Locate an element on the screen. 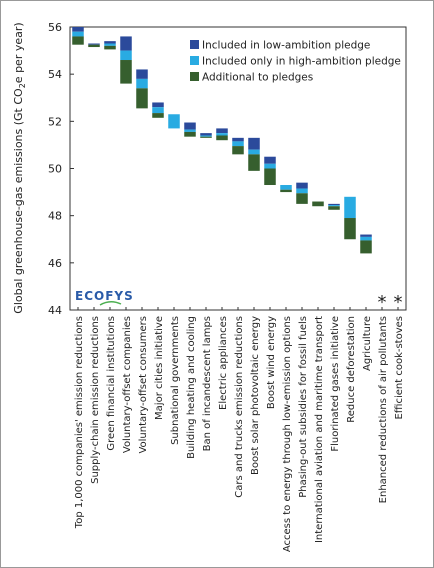  x-tick-label: Green financial institutions is located at coordinates (111, 383).